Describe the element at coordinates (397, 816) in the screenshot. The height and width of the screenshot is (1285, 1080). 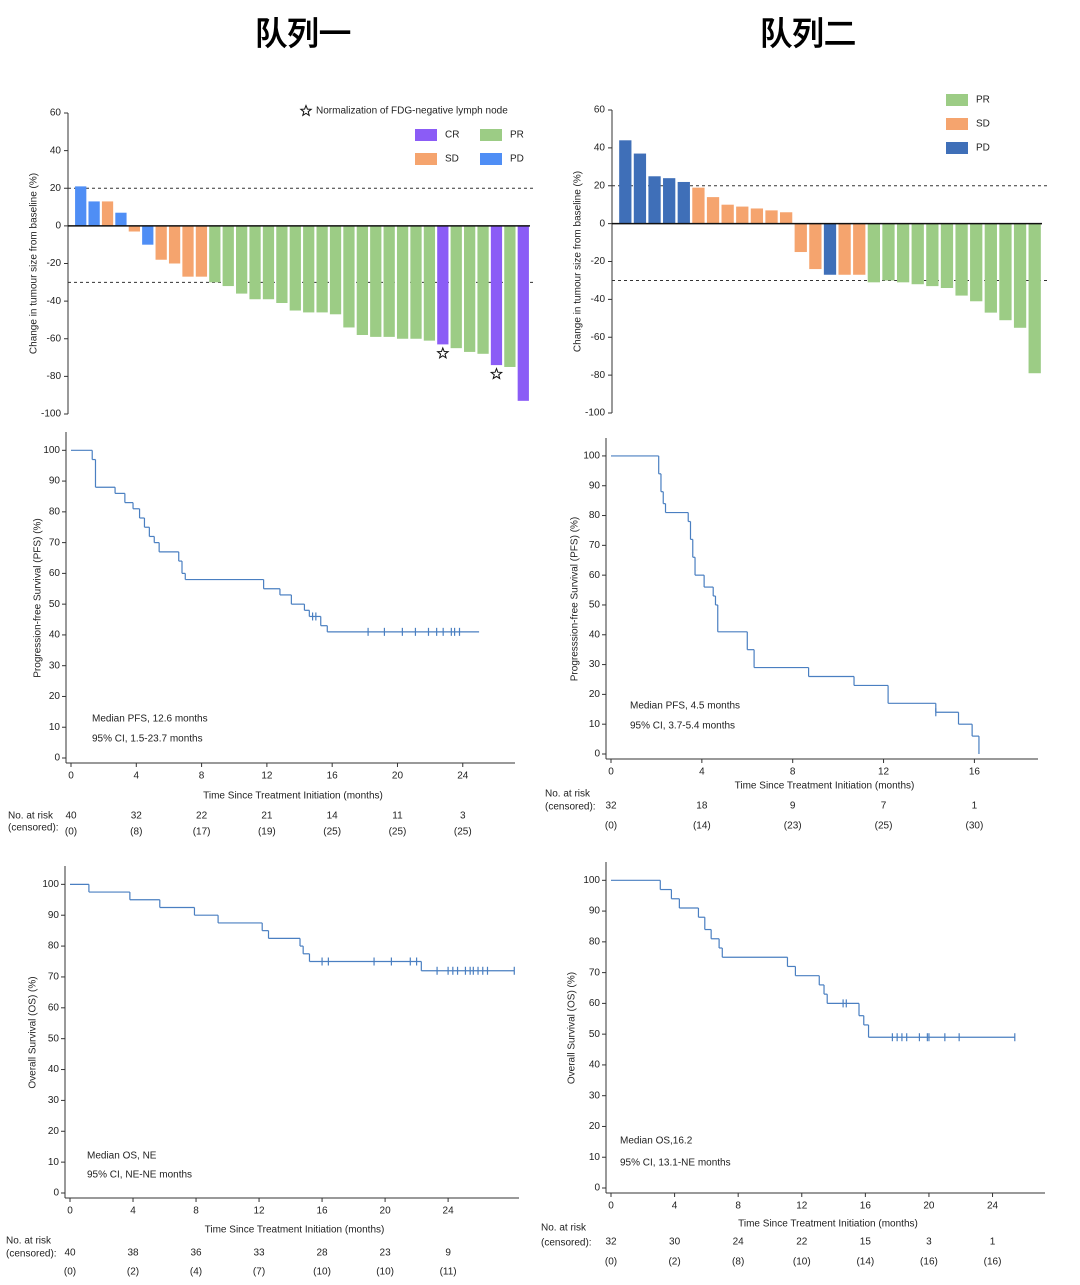
I see `at-risk: 11` at that location.